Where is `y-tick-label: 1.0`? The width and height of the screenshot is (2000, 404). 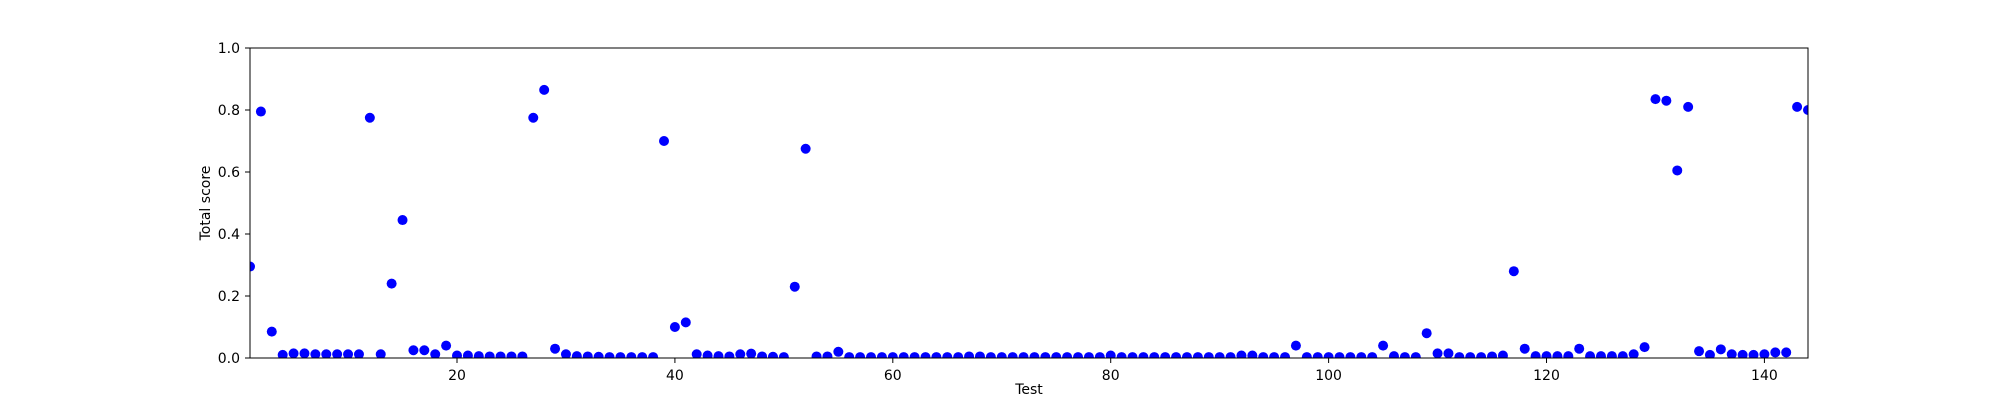 y-tick-label: 1.0 is located at coordinates (229, 49).